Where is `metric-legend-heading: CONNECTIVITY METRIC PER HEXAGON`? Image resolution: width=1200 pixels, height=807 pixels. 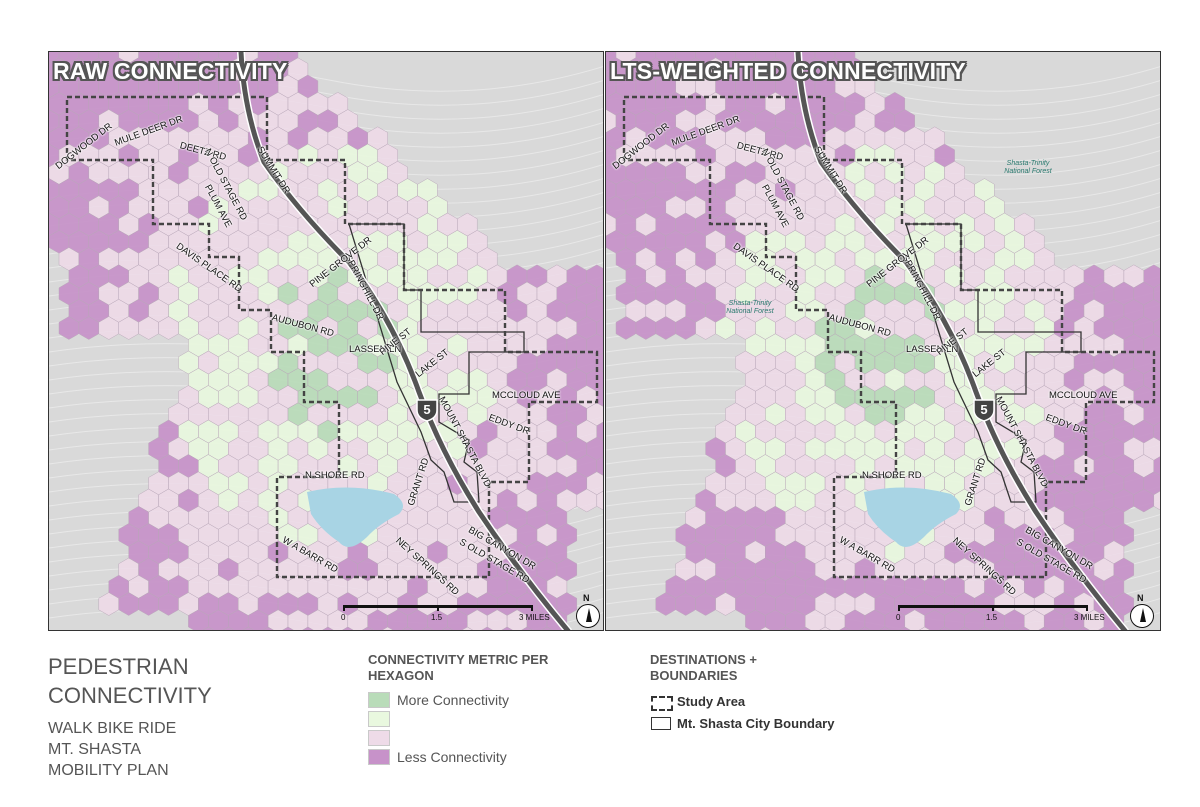
metric-legend-heading: CONNECTIVITY METRIC PER HEXAGON is located at coordinates (458, 668).